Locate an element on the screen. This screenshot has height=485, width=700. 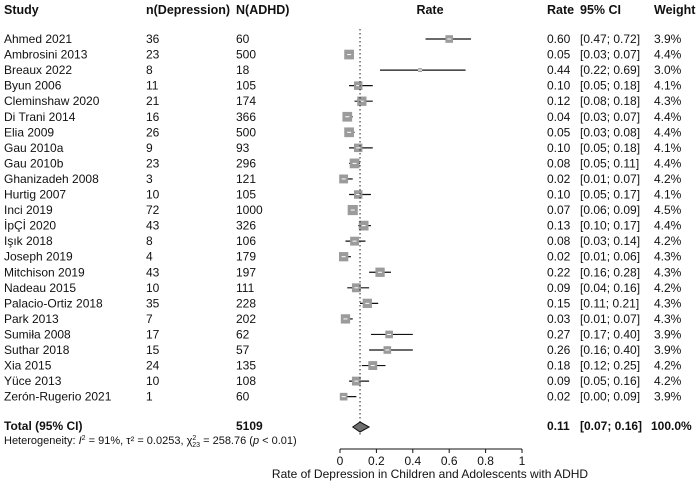
study-name: Suthar 2018 is located at coordinates (37, 350).